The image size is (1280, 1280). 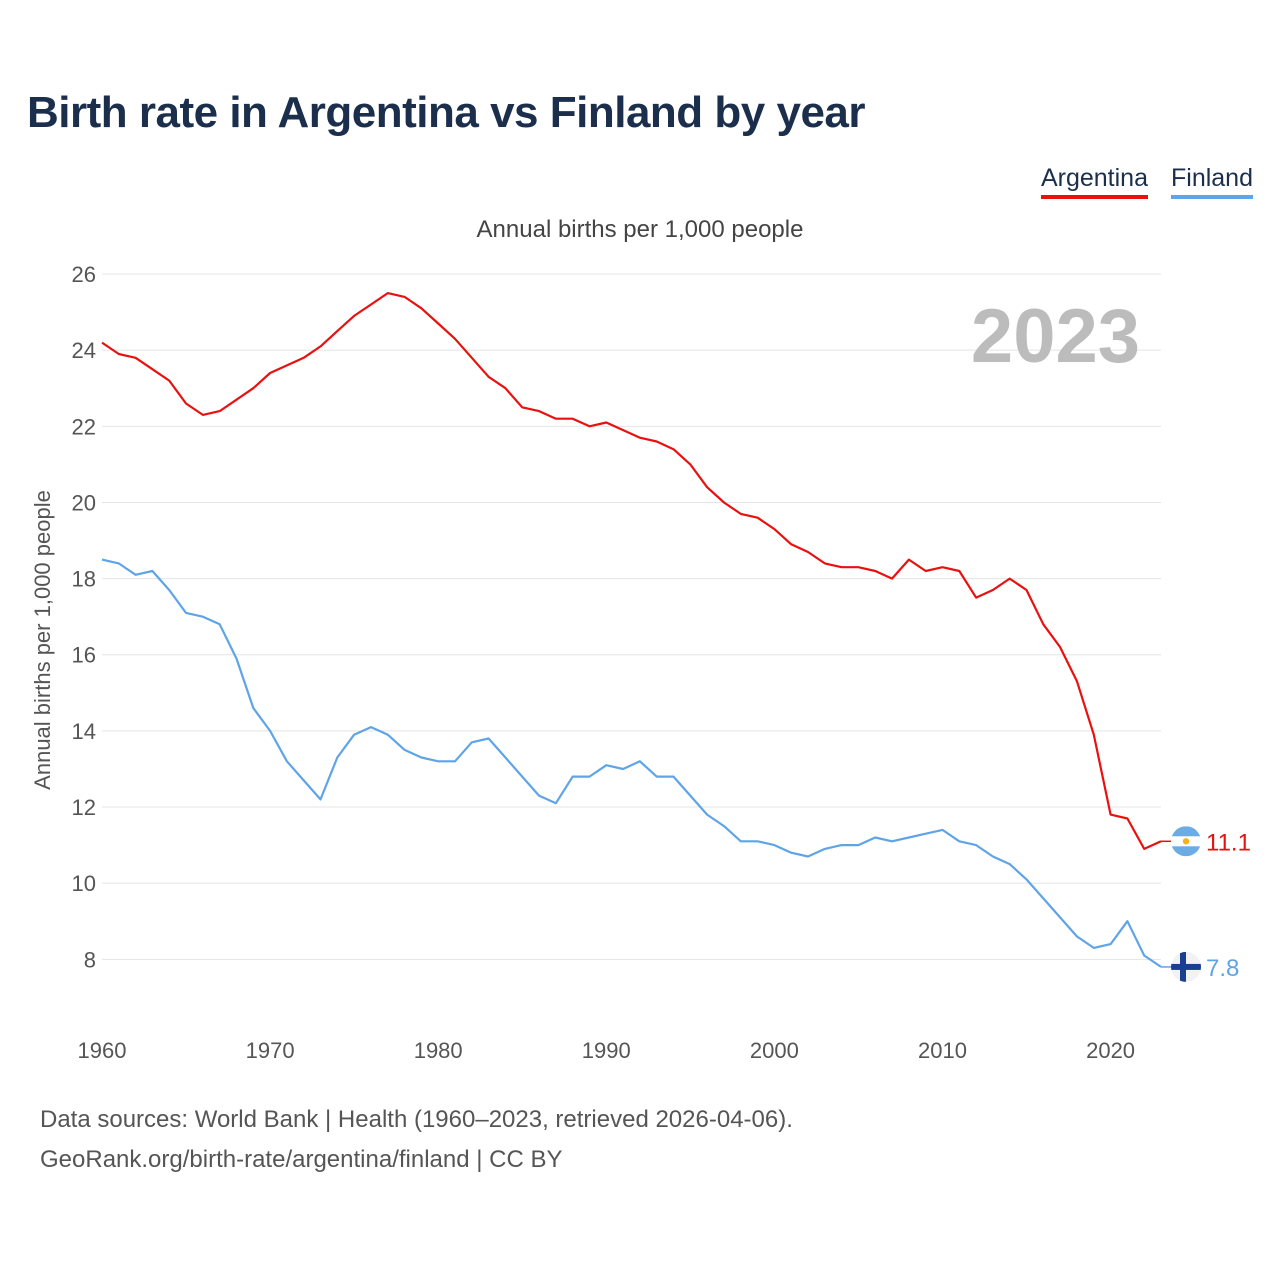 I want to click on x-tick-label: 1990, so click(x=606, y=1050).